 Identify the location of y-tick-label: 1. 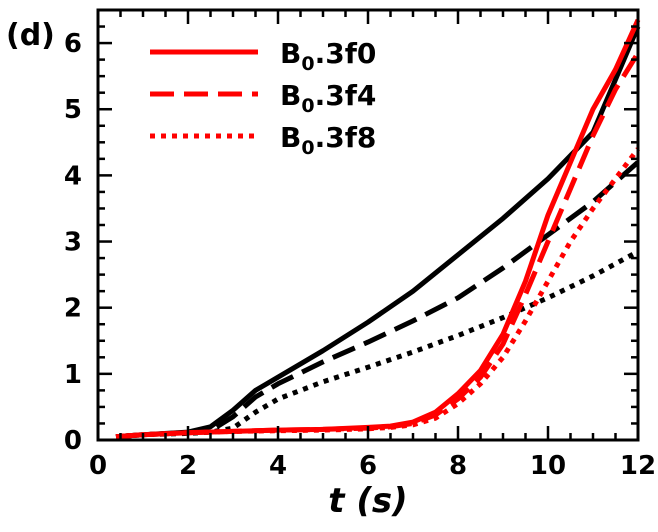
(73, 375).